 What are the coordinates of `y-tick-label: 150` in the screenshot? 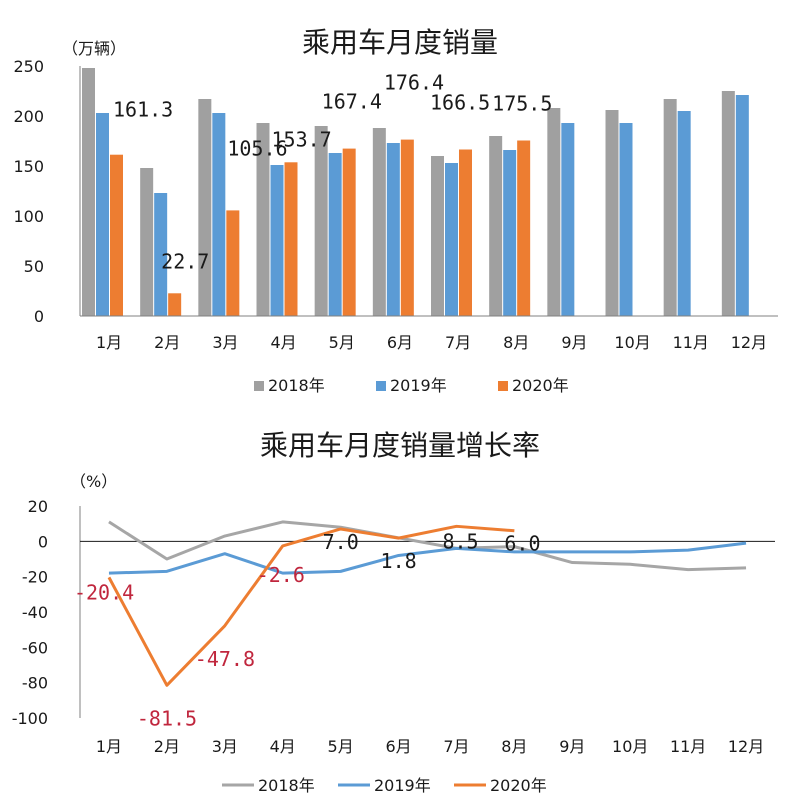 It's located at (28, 166).